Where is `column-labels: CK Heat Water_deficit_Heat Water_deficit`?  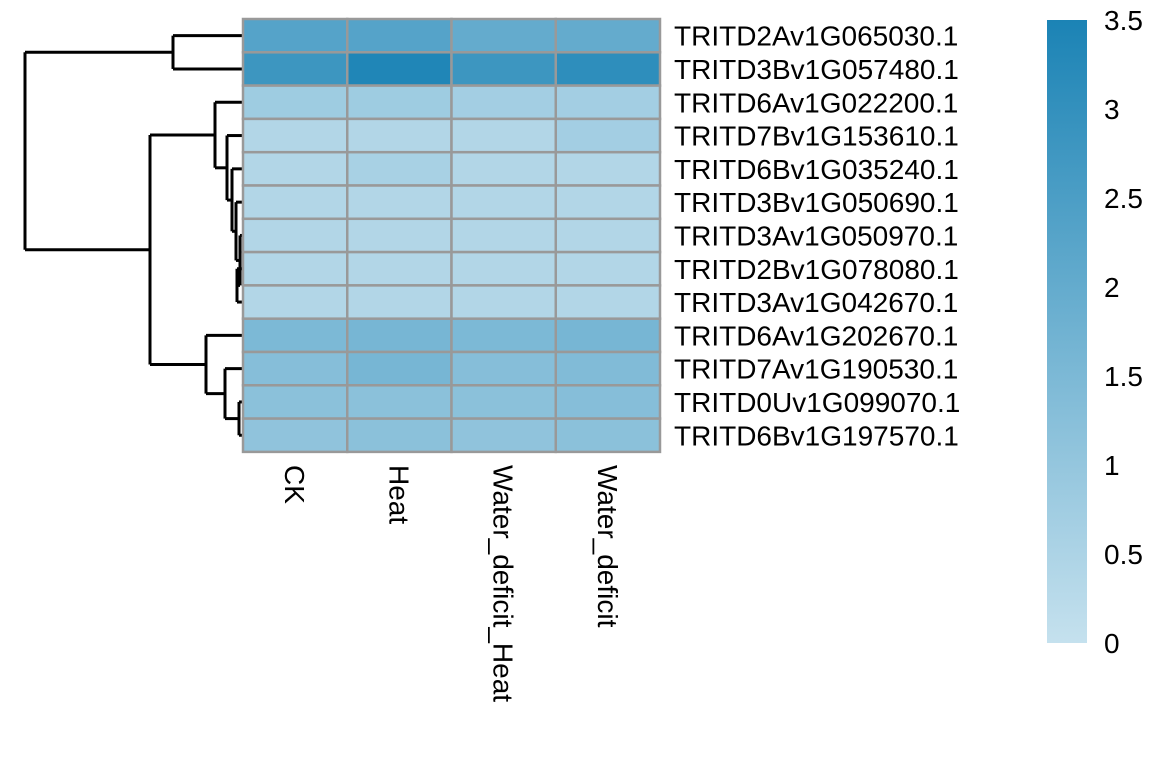
column-labels: CK Heat Water_deficit_Heat Water_deficit is located at coordinates (451, 583).